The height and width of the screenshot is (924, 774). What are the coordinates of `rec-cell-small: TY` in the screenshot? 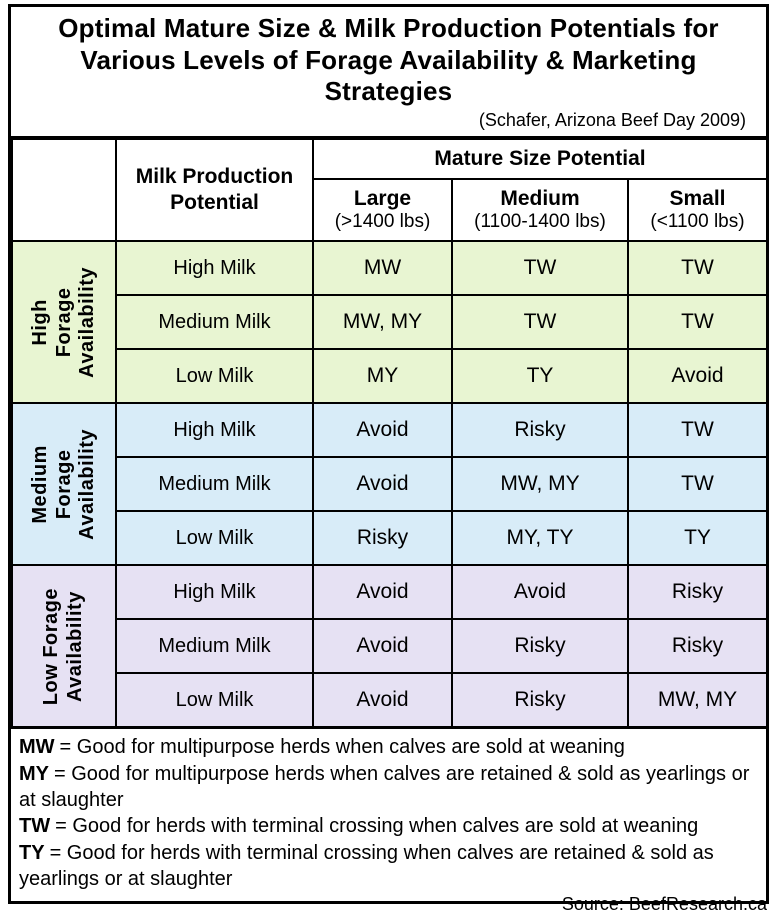 It's located at (697, 538).